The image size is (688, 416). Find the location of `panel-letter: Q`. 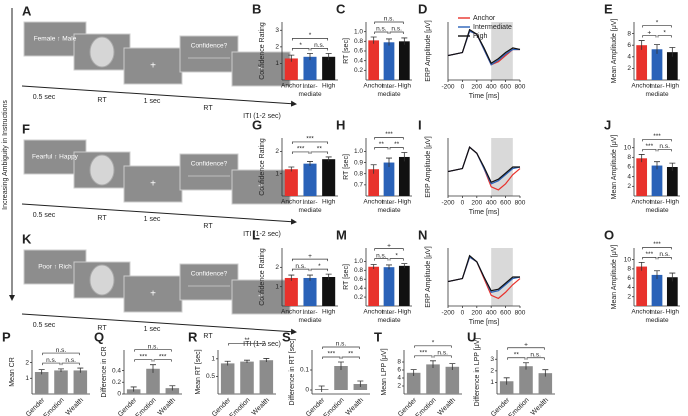

panel-letter: Q is located at coordinates (99, 336).